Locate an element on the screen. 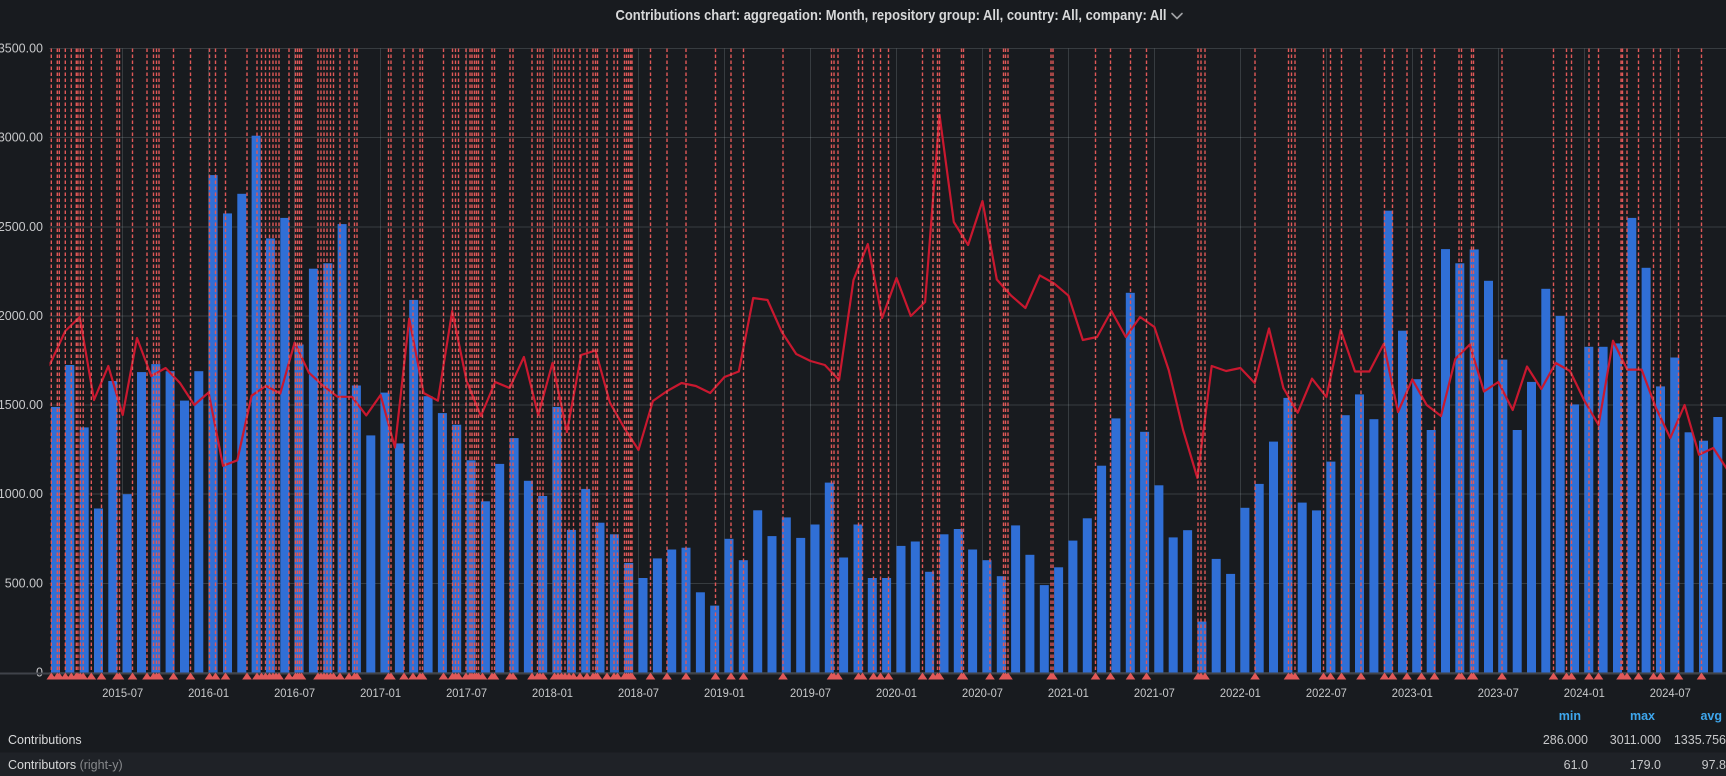 Image resolution: width=1726 pixels, height=776 pixels. svg-text: Contributions is located at coordinates (45, 740).